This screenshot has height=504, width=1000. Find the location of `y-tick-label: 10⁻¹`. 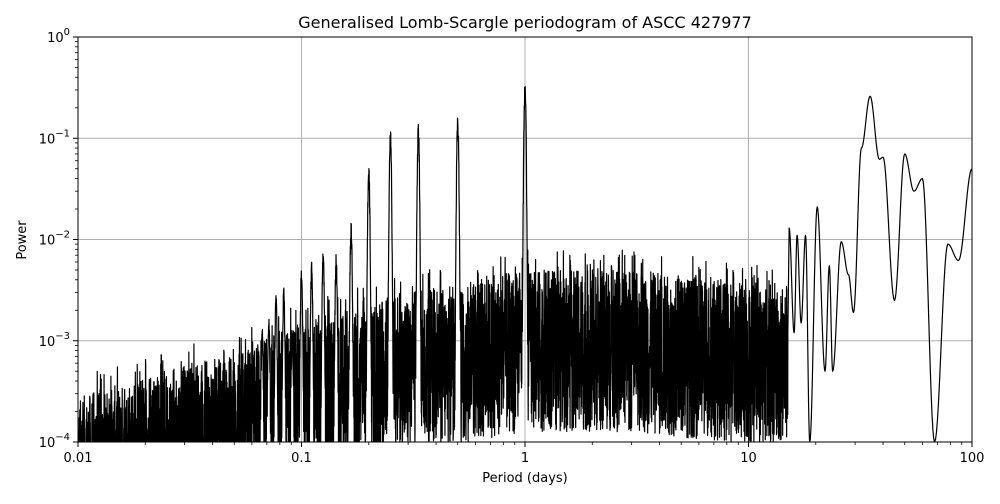

y-tick-label: 10⁻¹ is located at coordinates (54, 137).